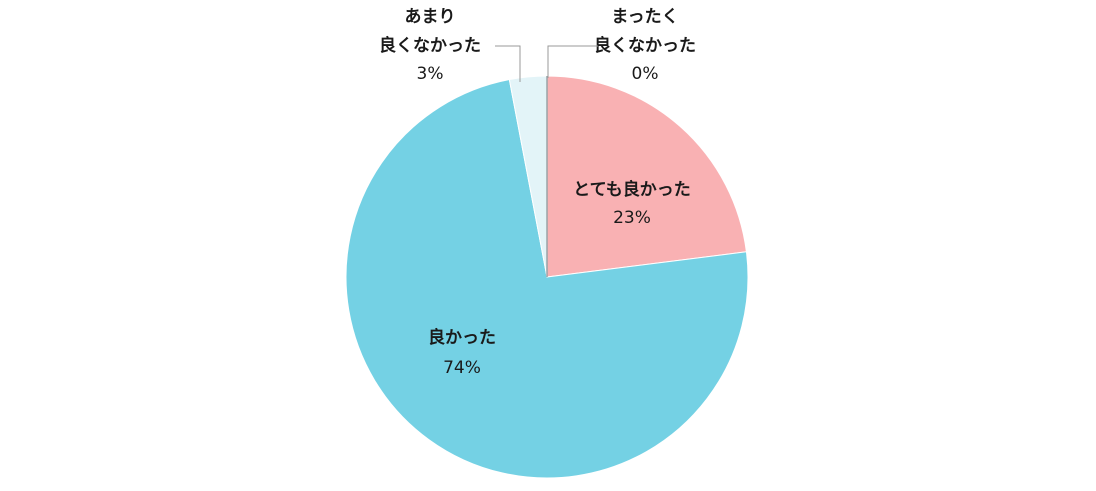  Describe the element at coordinates (645, 74) in the screenshot. I see `value-label: 0%` at that location.